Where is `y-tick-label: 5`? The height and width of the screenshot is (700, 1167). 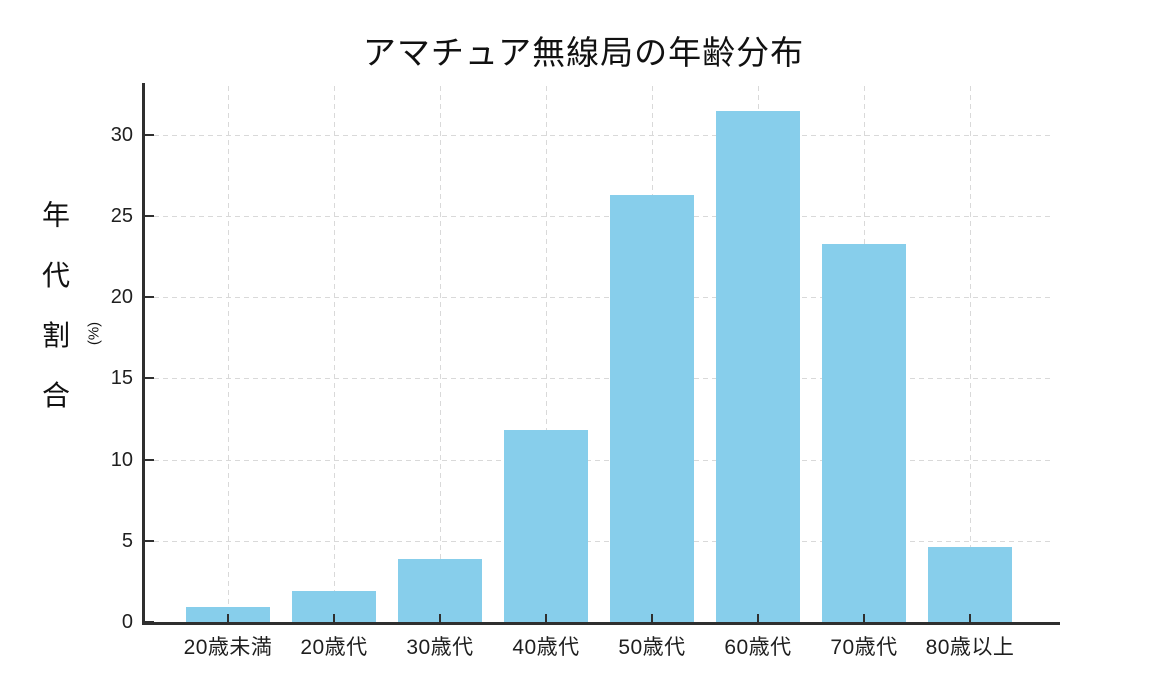
y-tick-label: 5 is located at coordinates (127, 540).